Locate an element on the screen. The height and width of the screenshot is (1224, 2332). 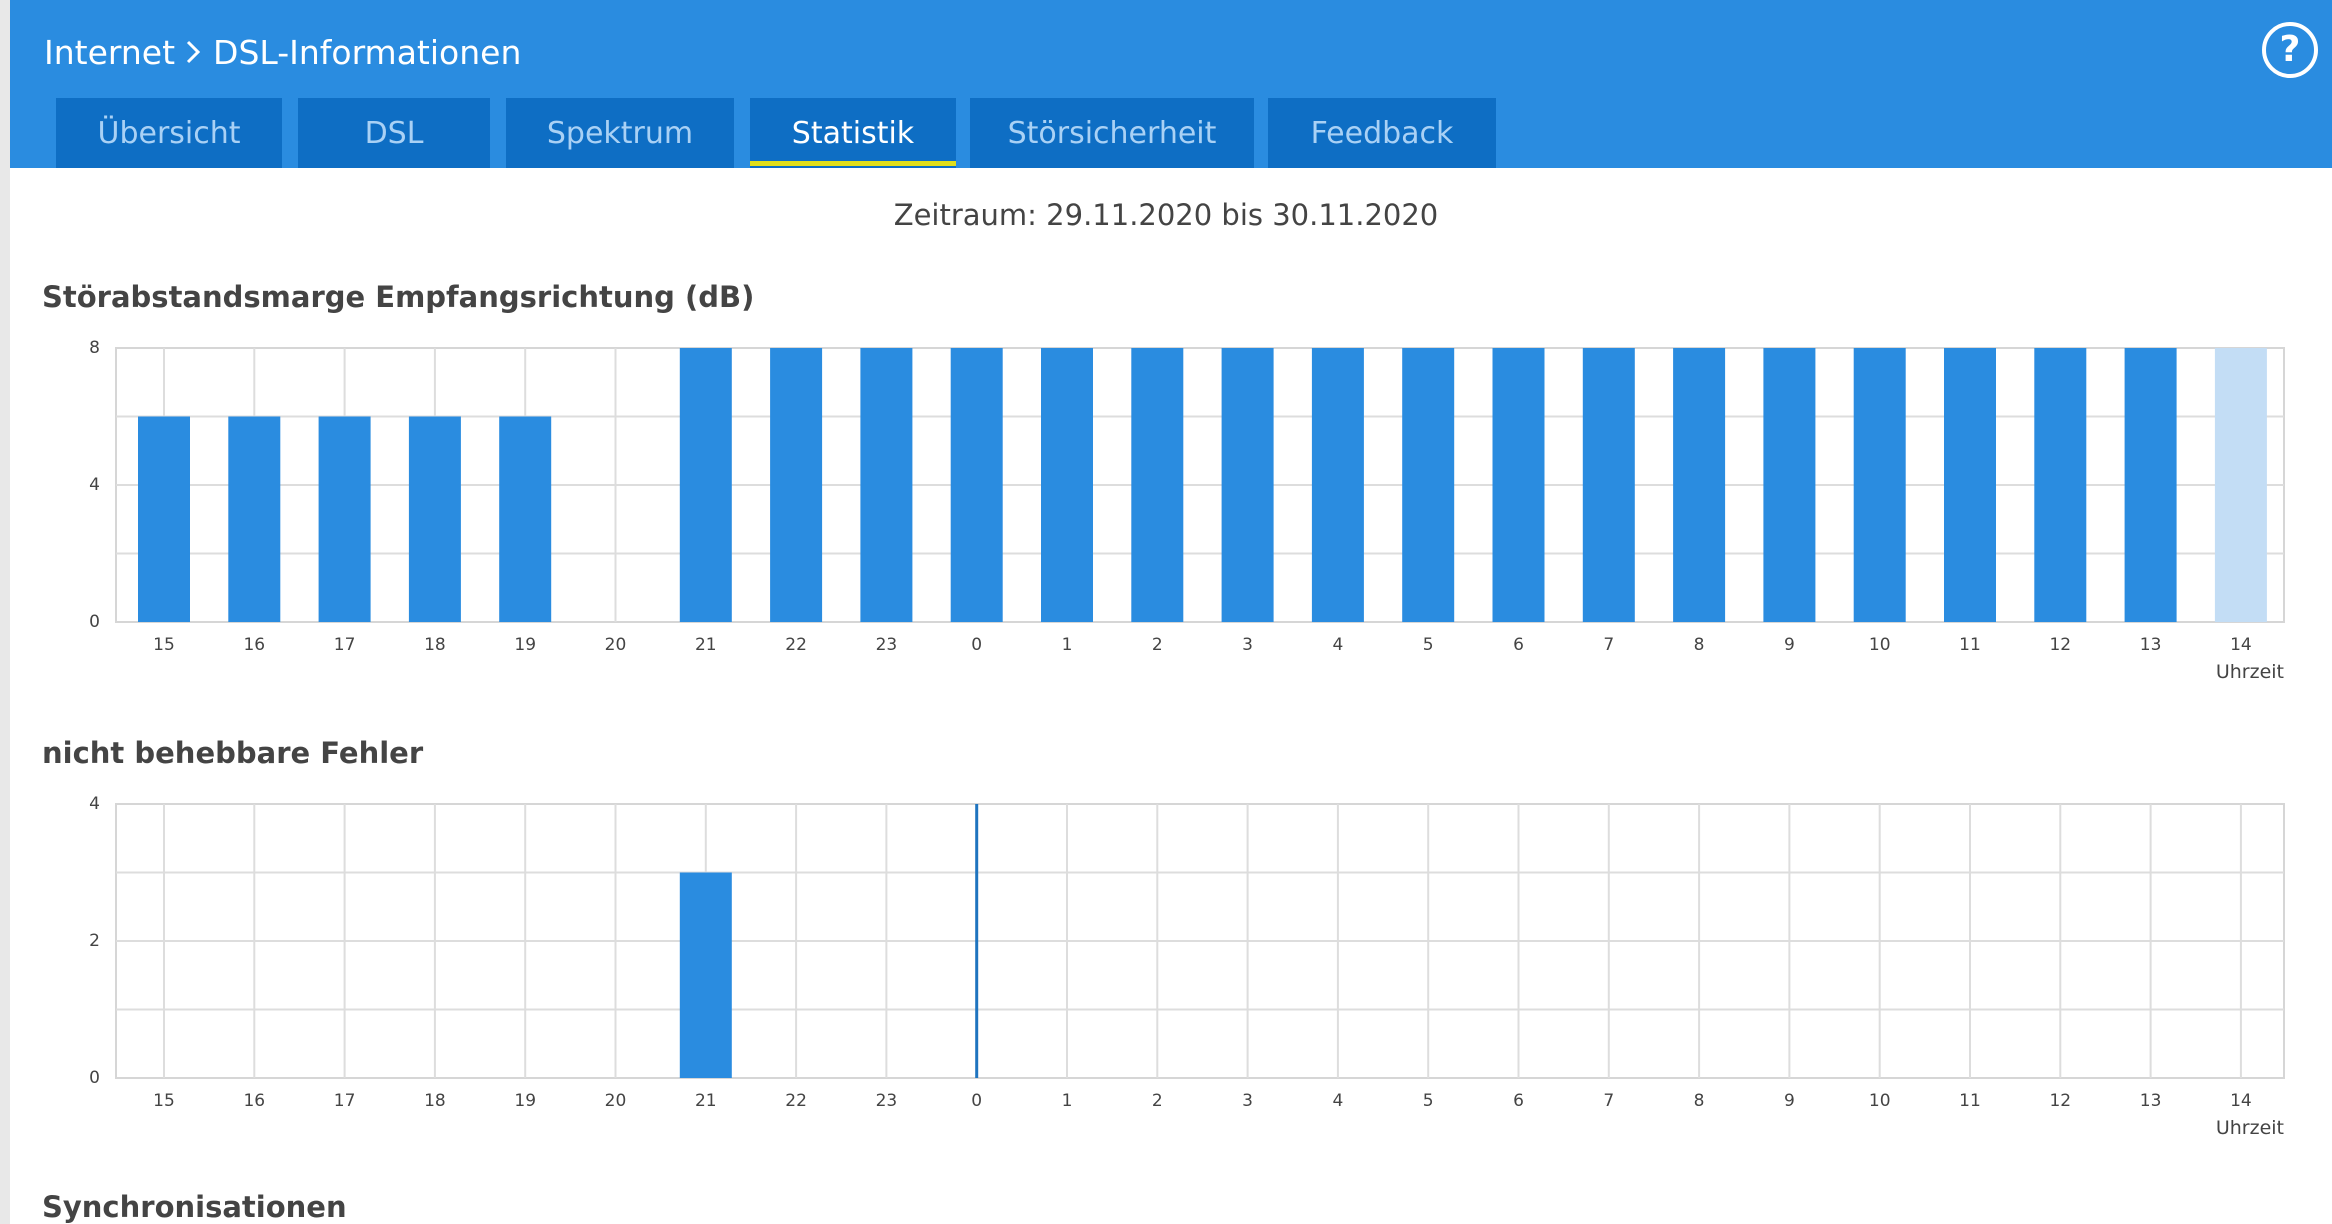
tab-label: Übersicht is located at coordinates (169, 133).